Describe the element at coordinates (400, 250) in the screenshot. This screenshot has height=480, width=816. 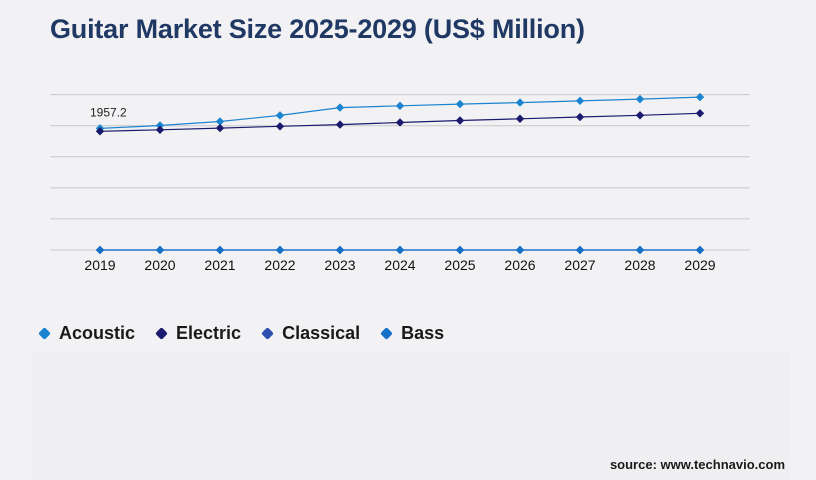
I see `point-bass-2024` at that location.